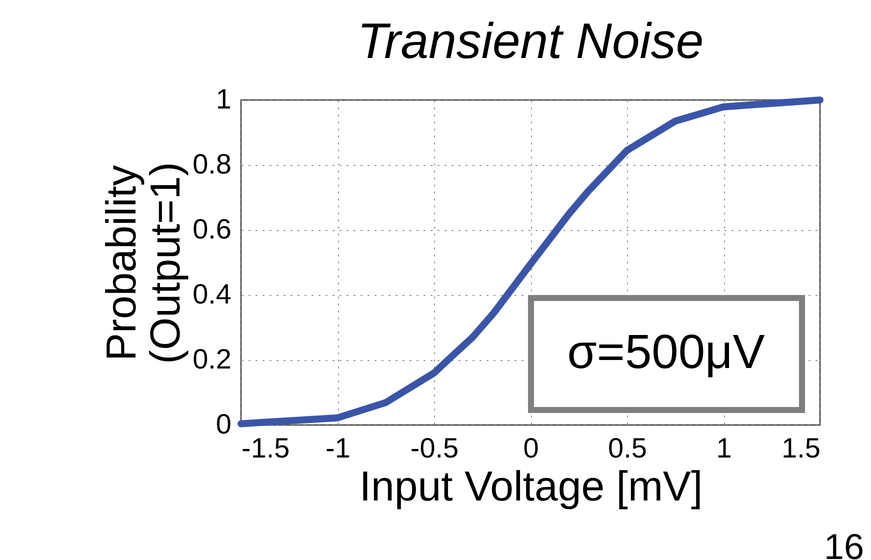 The image size is (871, 560). Describe the element at coordinates (212, 229) in the screenshot. I see `y-tick-label: 0.6` at that location.